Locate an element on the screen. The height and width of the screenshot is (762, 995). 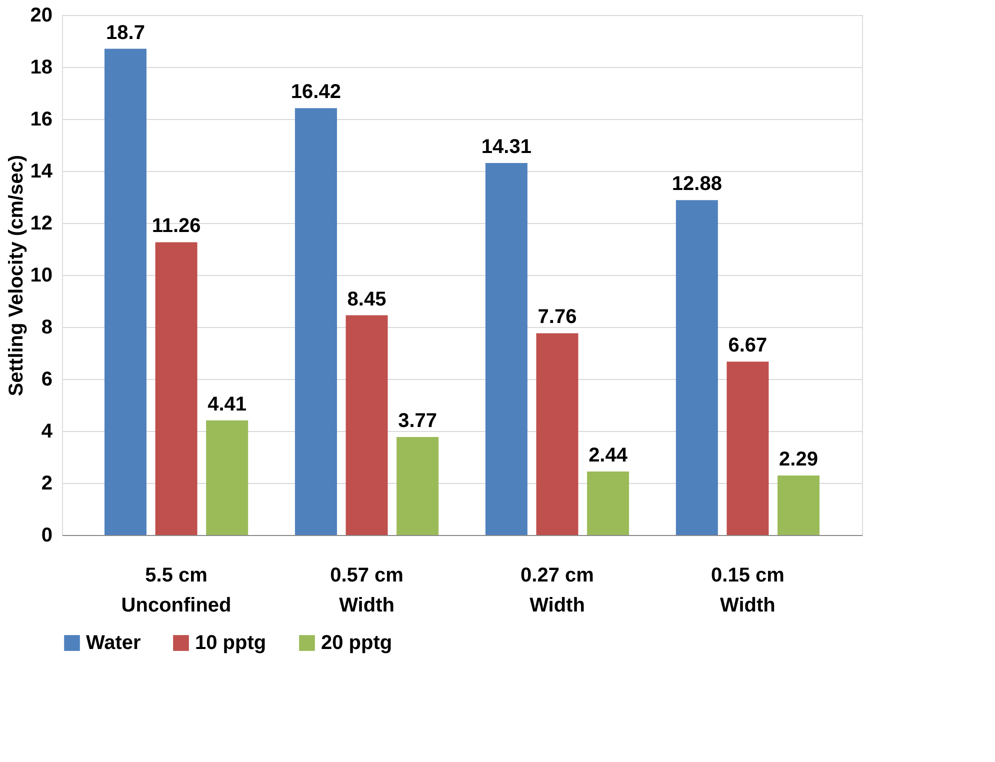
data-label: 3.77 is located at coordinates (418, 421).